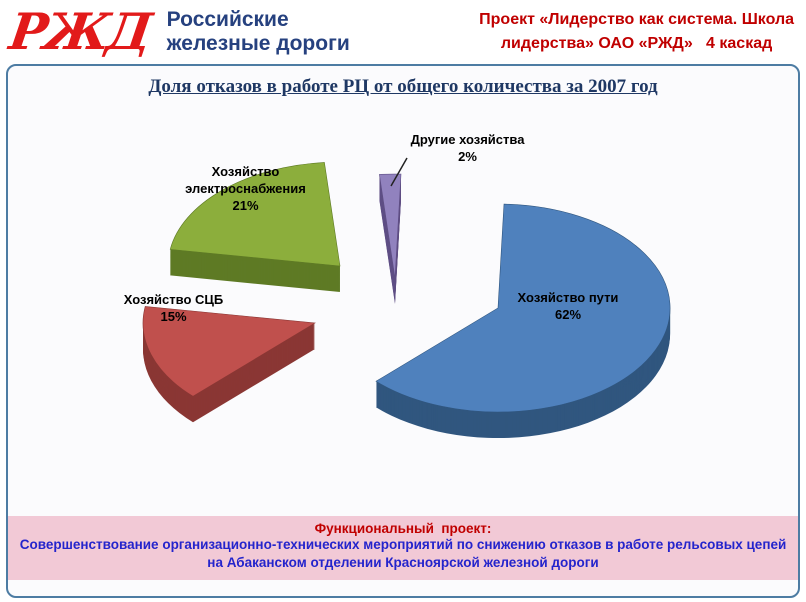  What do you see at coordinates (467, 139) in the screenshot?
I see `slice-label: Другие хозяйства` at bounding box center [467, 139].